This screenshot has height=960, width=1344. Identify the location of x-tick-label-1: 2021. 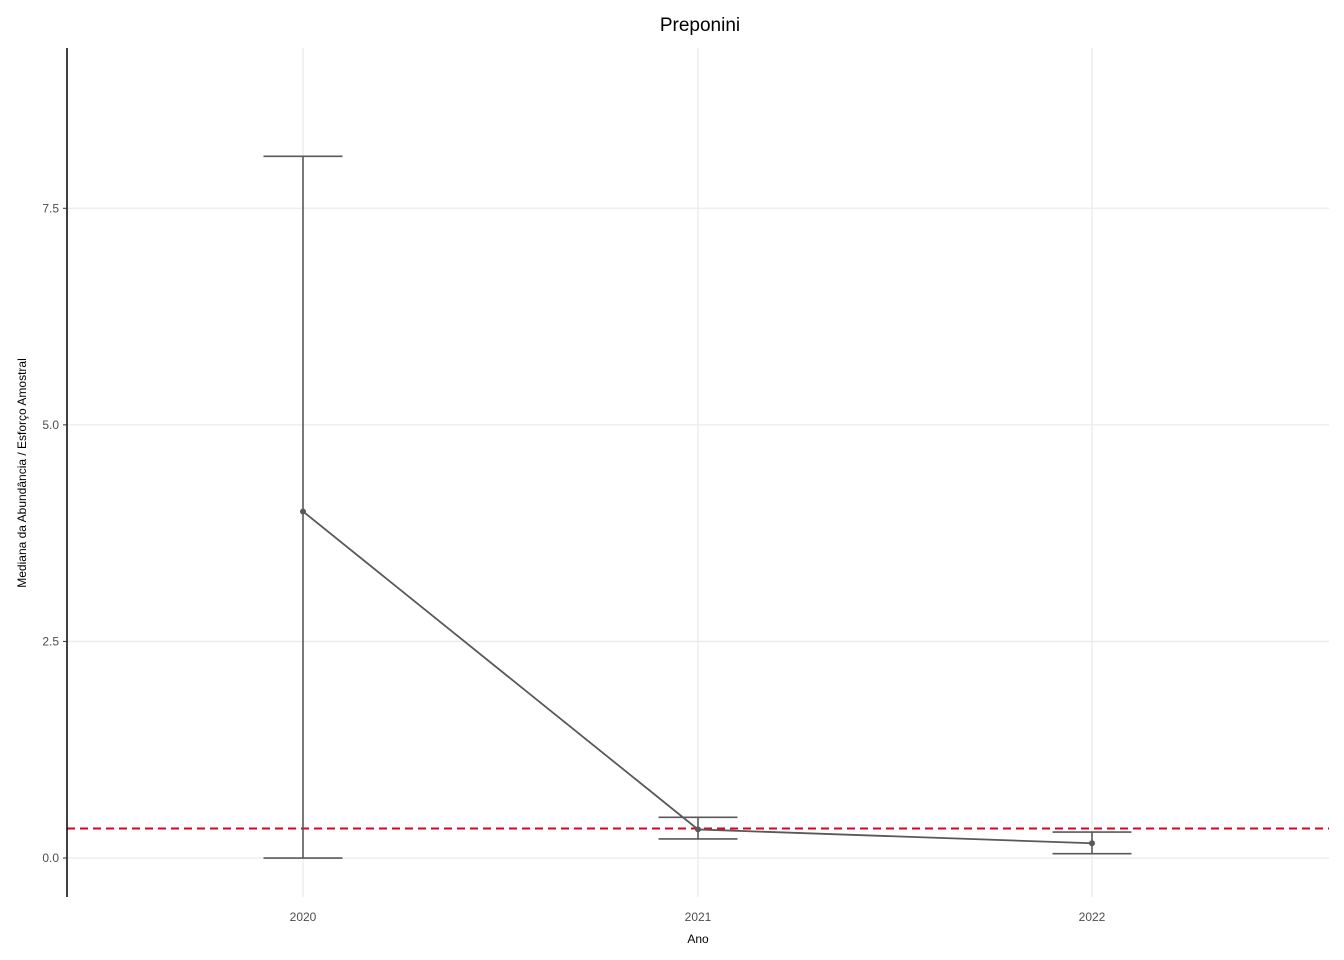
(698, 917).